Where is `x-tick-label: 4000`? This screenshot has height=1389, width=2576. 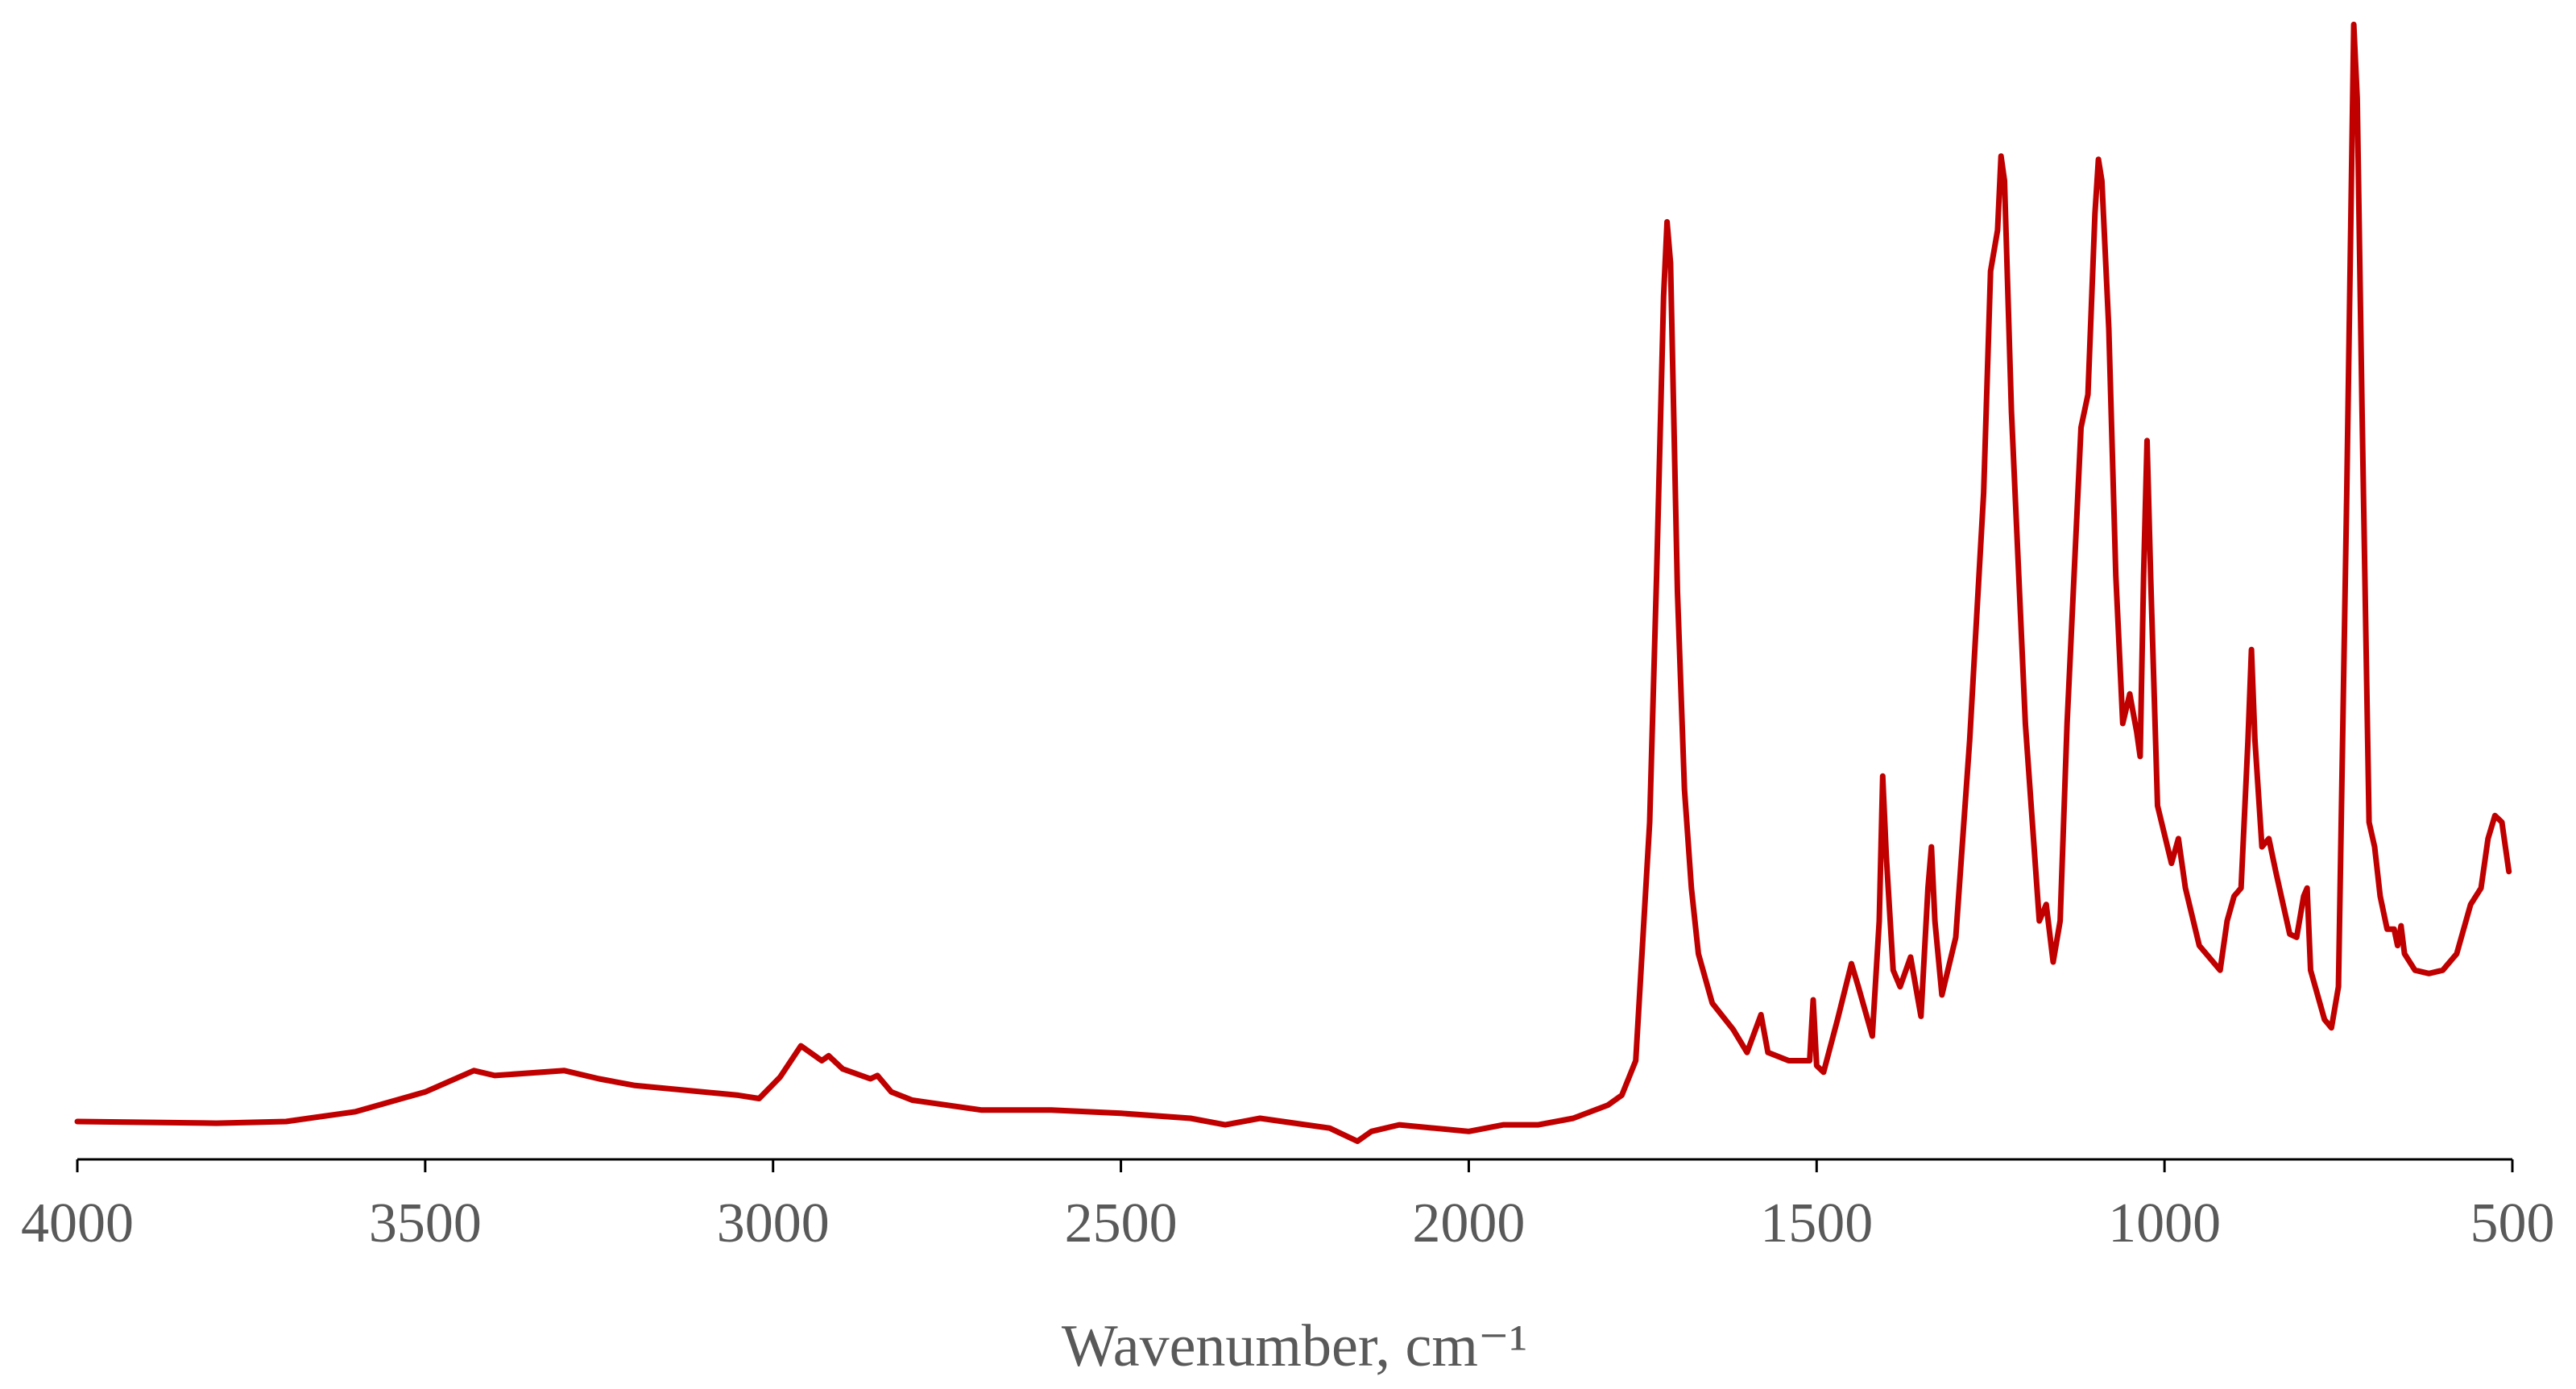 x-tick-label: 4000 is located at coordinates (77, 1223).